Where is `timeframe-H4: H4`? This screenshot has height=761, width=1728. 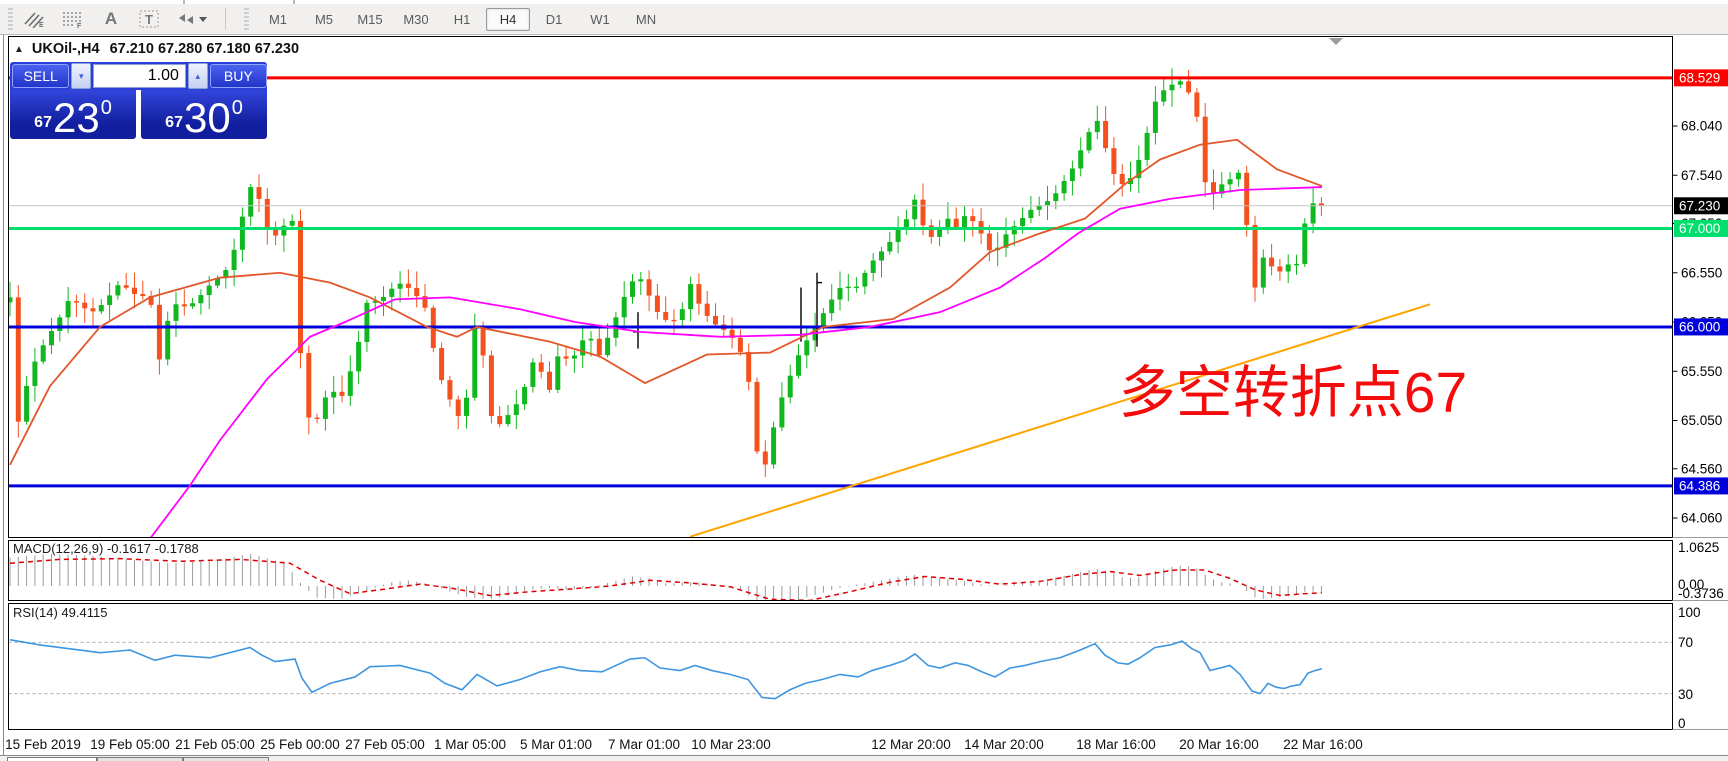 timeframe-H4: H4 is located at coordinates (508, 19).